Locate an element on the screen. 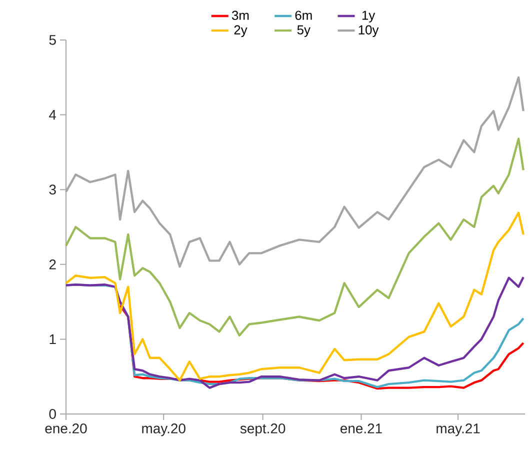 The height and width of the screenshot is (455, 531). y-tick-label: 0 is located at coordinates (52, 414).